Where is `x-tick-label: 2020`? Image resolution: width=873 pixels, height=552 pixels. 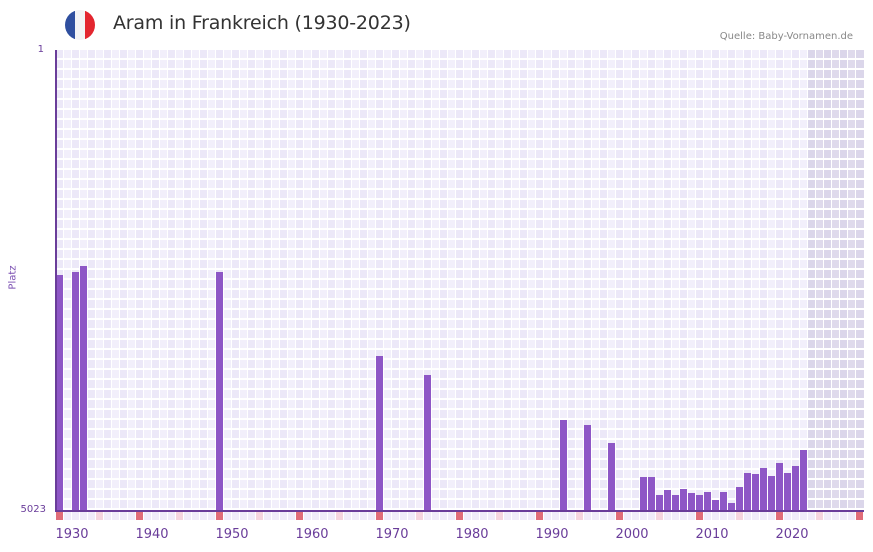
x-tick-label: 2020 is located at coordinates (792, 534).